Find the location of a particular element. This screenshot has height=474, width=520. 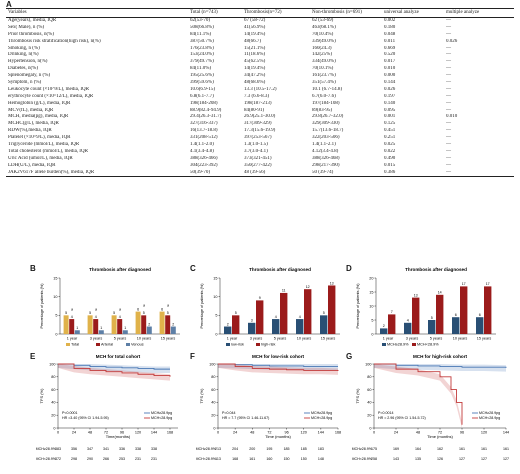

table-cell: 322(203-506) is located at coordinates (326, 138).